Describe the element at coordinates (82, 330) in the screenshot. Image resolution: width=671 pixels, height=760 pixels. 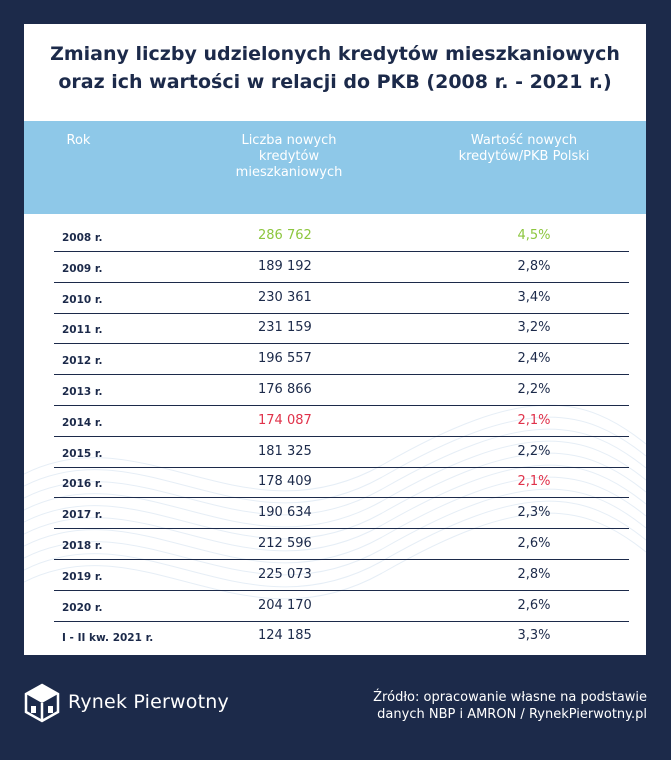
I see `cell-year: 2011 r.` at that location.